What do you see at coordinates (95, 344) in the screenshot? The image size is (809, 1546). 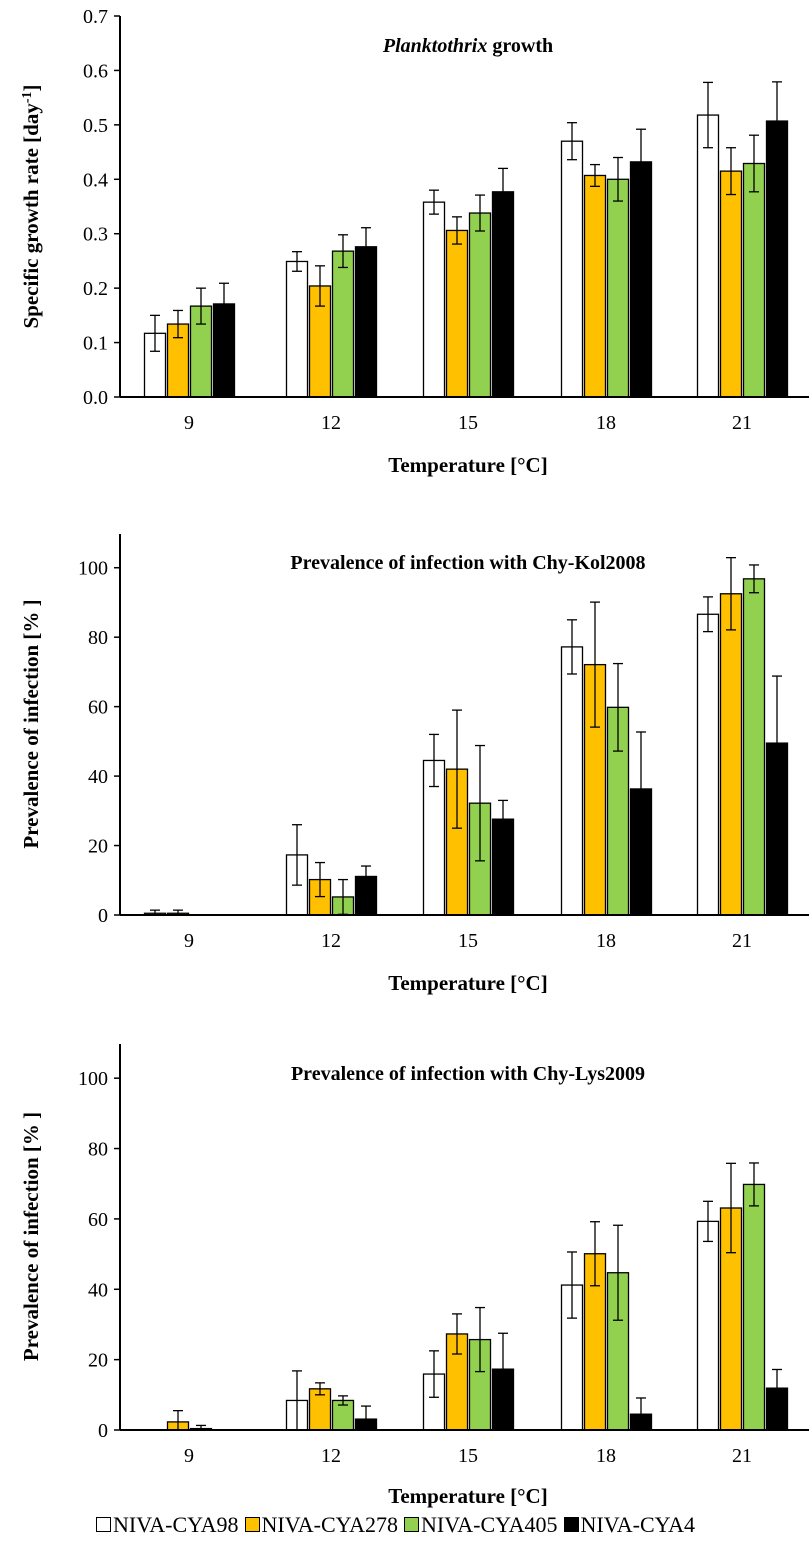 I see `y-tick-label: 0.1` at bounding box center [95, 344].